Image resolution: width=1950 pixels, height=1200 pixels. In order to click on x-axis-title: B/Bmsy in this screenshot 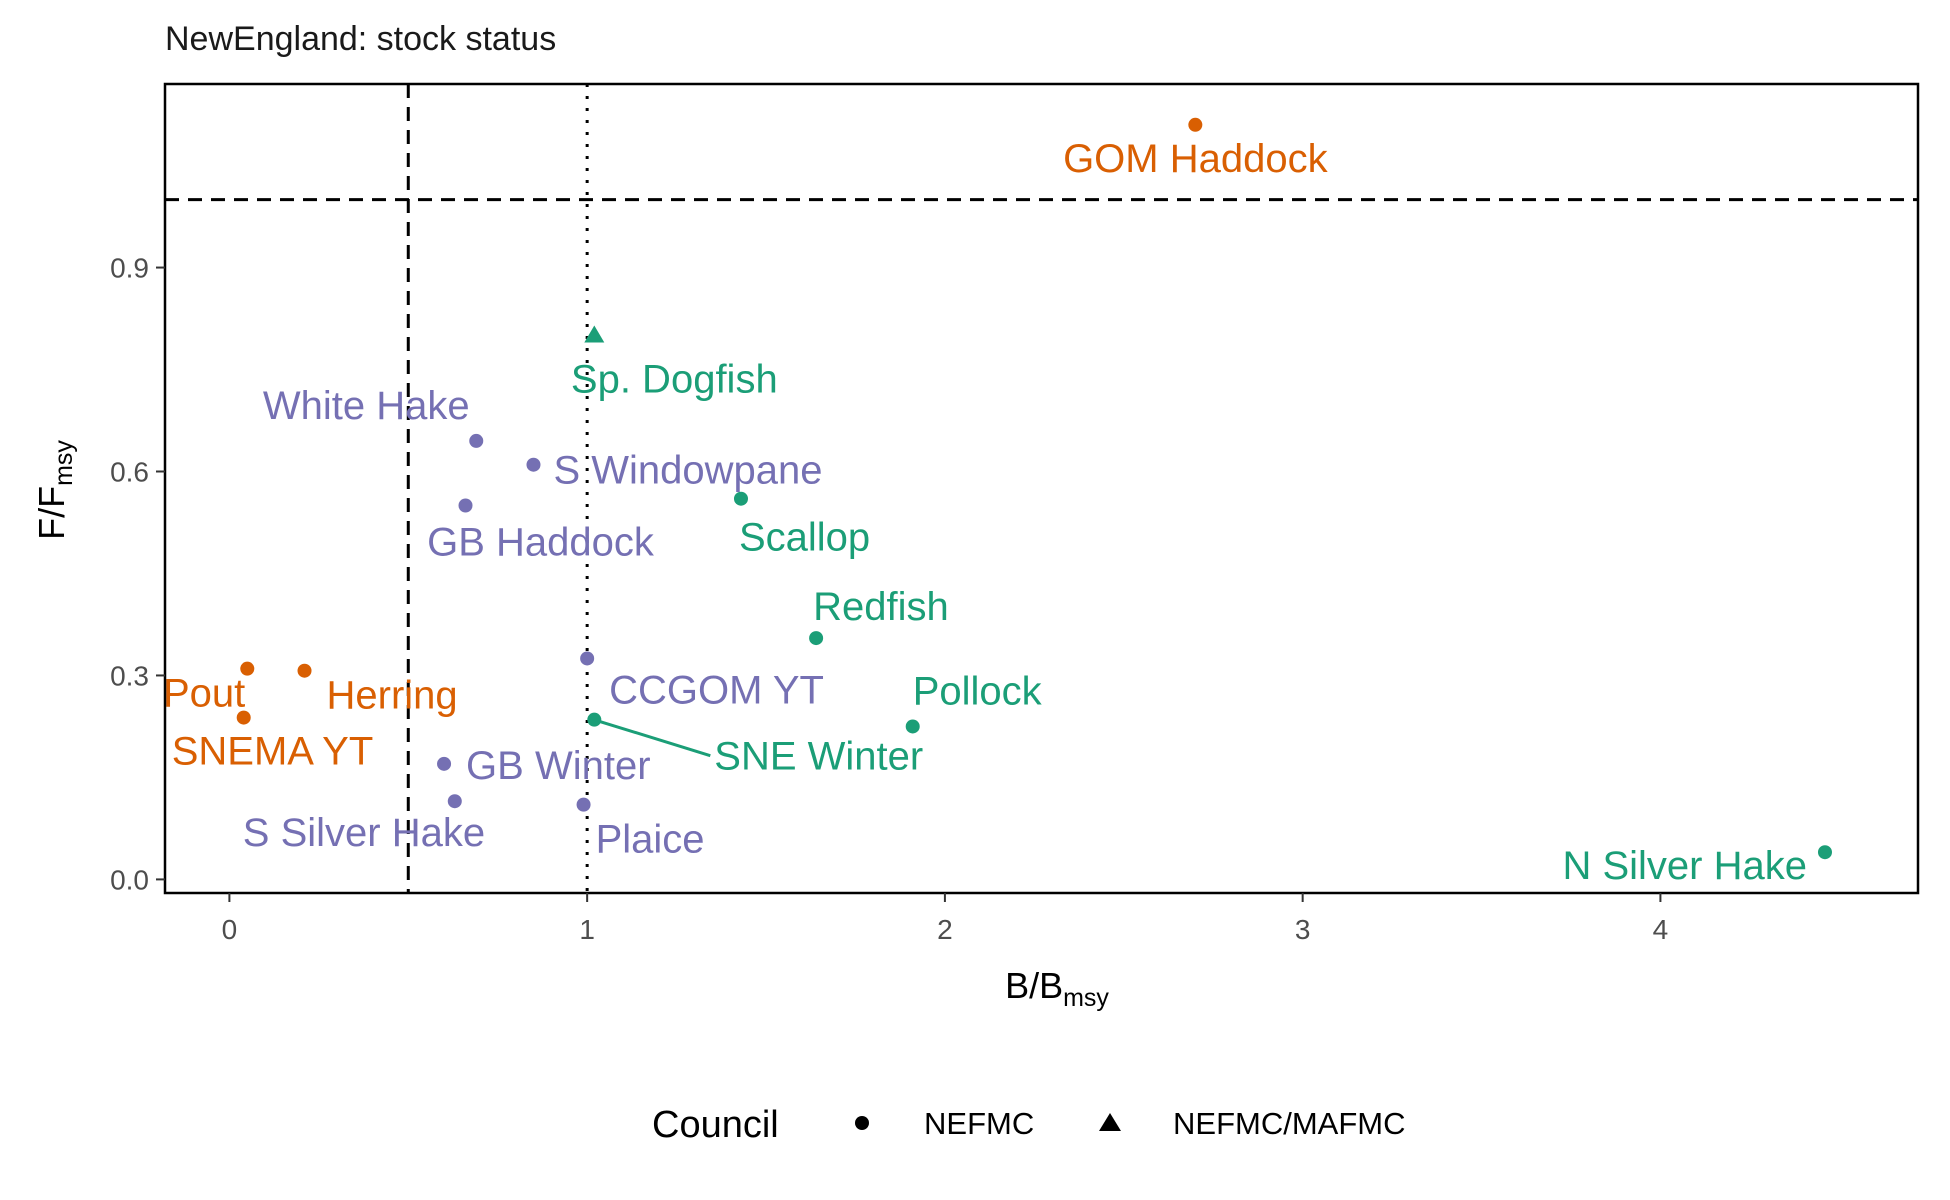, I will do `click(1057, 988)`.